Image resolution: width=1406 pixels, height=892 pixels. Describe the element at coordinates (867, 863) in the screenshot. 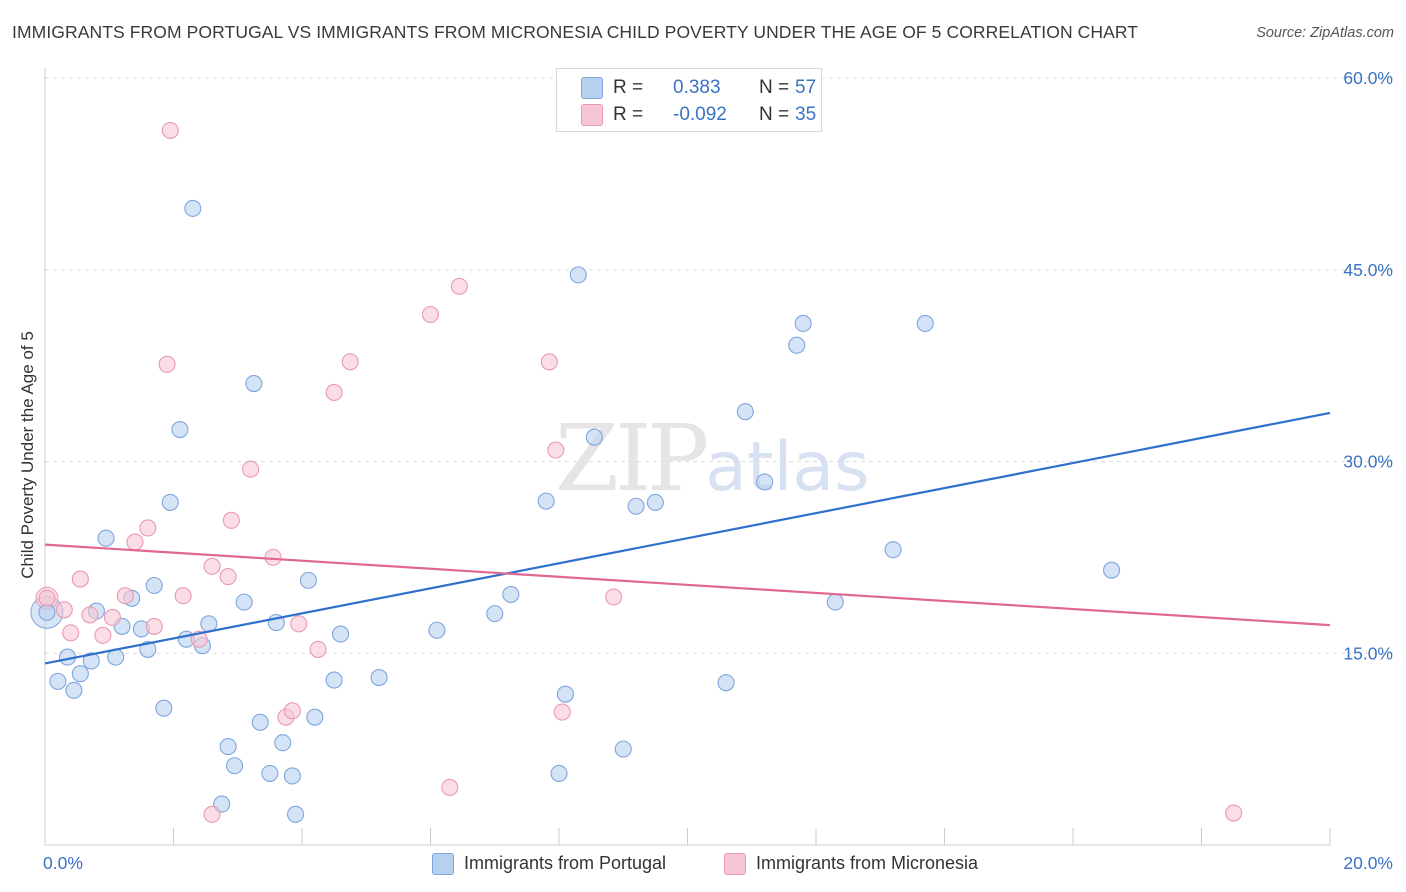

I see `bottom-legend-label-micronesia: Immigrants from Micronesia` at that location.